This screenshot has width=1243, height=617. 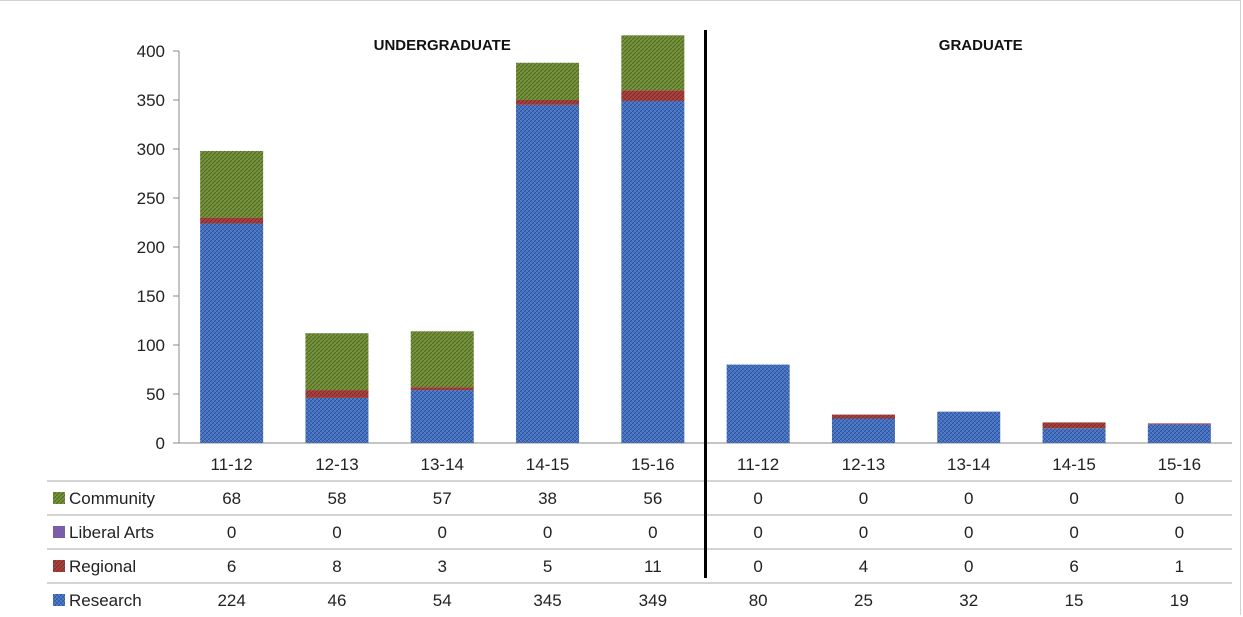 What do you see at coordinates (1179, 600) in the screenshot?
I see `table-cell: 19` at bounding box center [1179, 600].